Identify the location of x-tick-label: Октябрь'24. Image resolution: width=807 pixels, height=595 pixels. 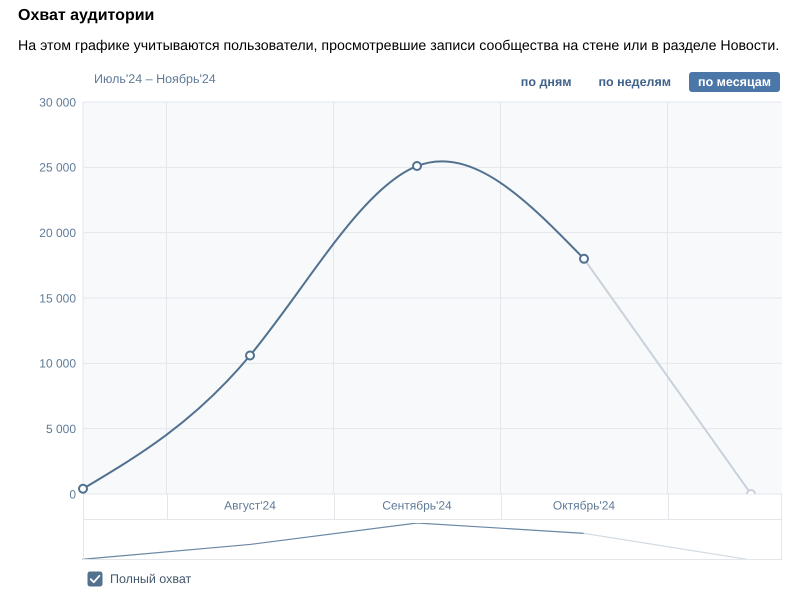
(584, 505).